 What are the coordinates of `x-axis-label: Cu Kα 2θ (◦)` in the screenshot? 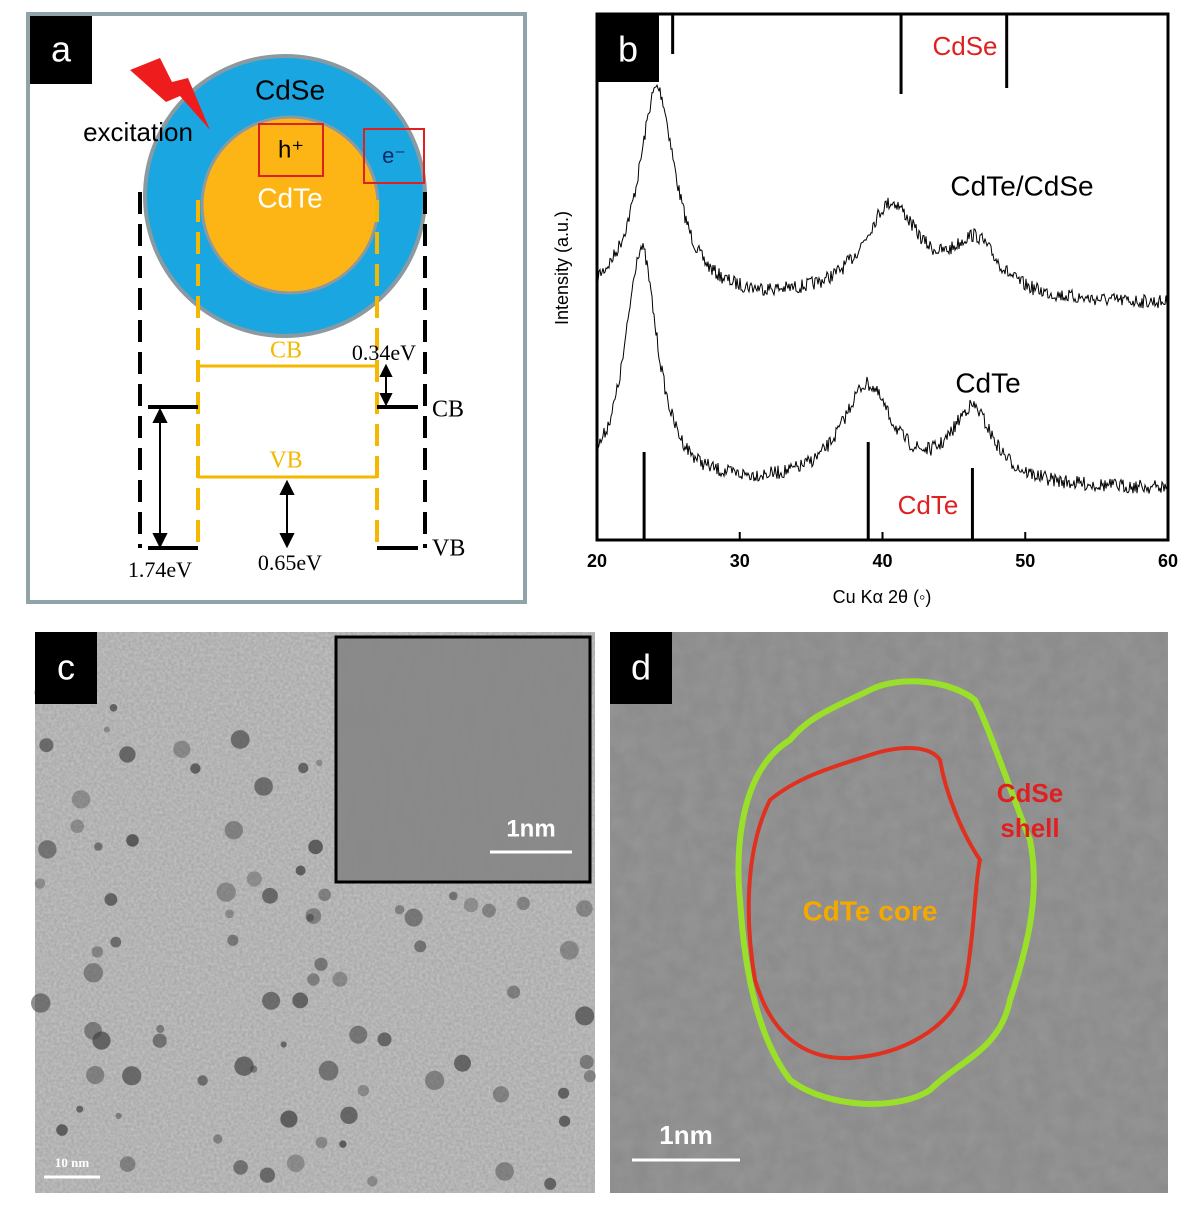 It's located at (882, 597).